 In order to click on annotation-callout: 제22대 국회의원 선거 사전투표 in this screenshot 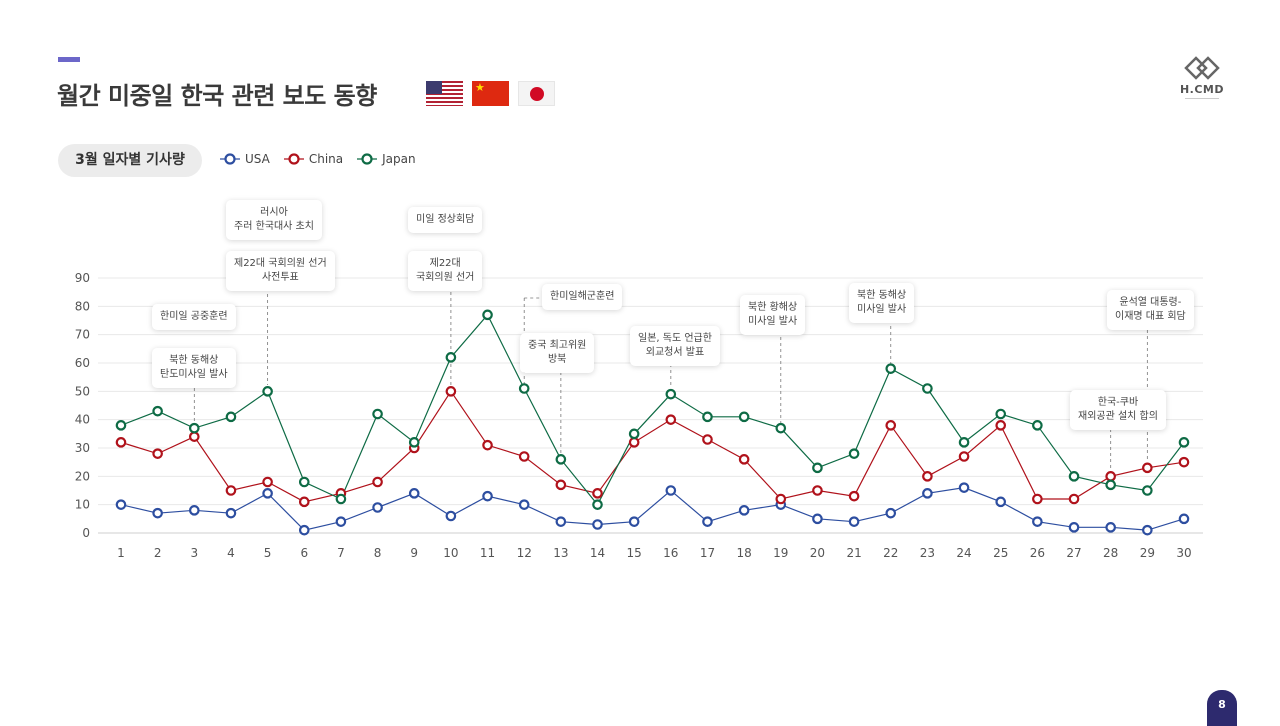, I will do `click(280, 271)`.